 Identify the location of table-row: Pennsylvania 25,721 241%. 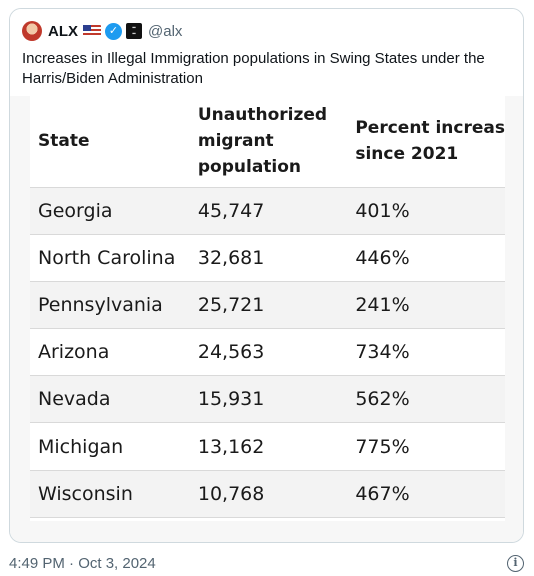
(267, 304).